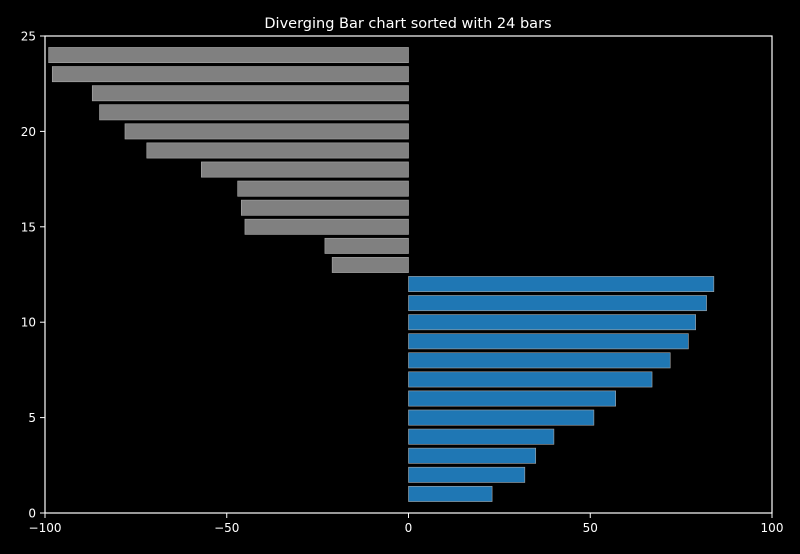  I want to click on x-axis: −100 −50 0 50 100, so click(406, 524).